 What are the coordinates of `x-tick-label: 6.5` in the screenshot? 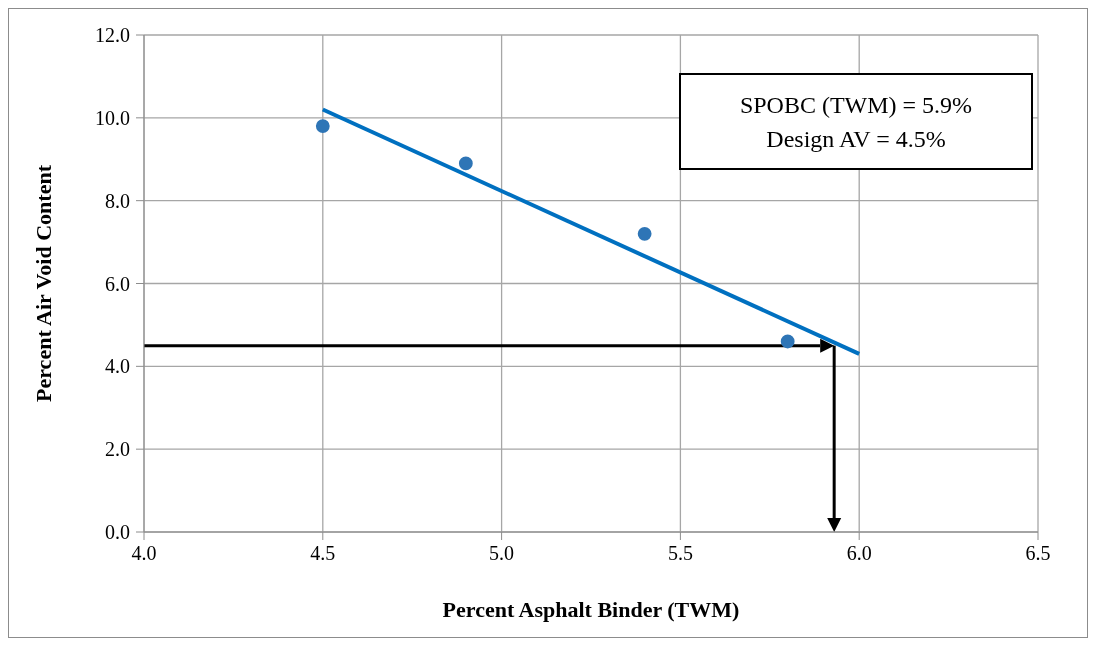 It's located at (1038, 553).